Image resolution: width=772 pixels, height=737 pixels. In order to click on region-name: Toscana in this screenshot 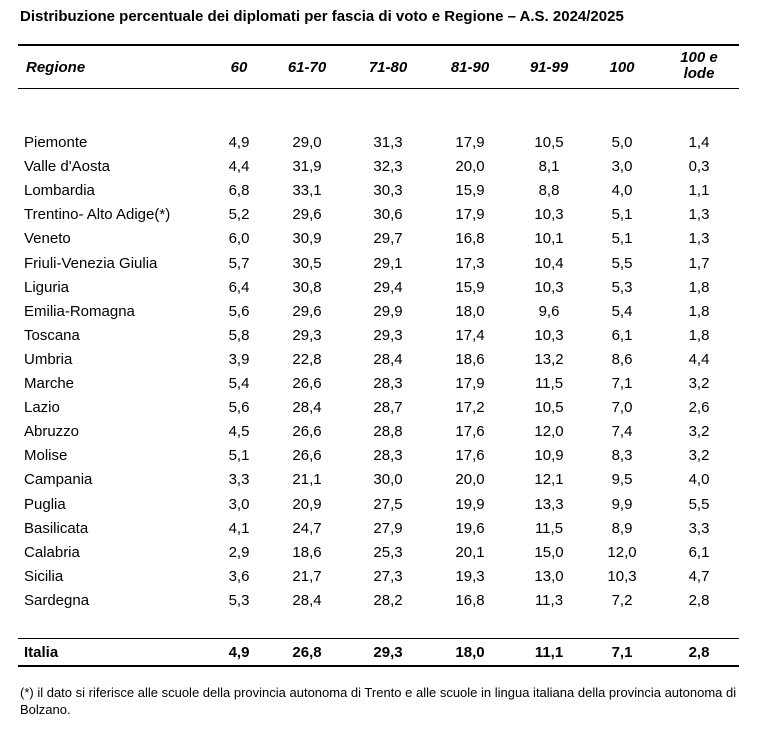, I will do `click(52, 335)`.